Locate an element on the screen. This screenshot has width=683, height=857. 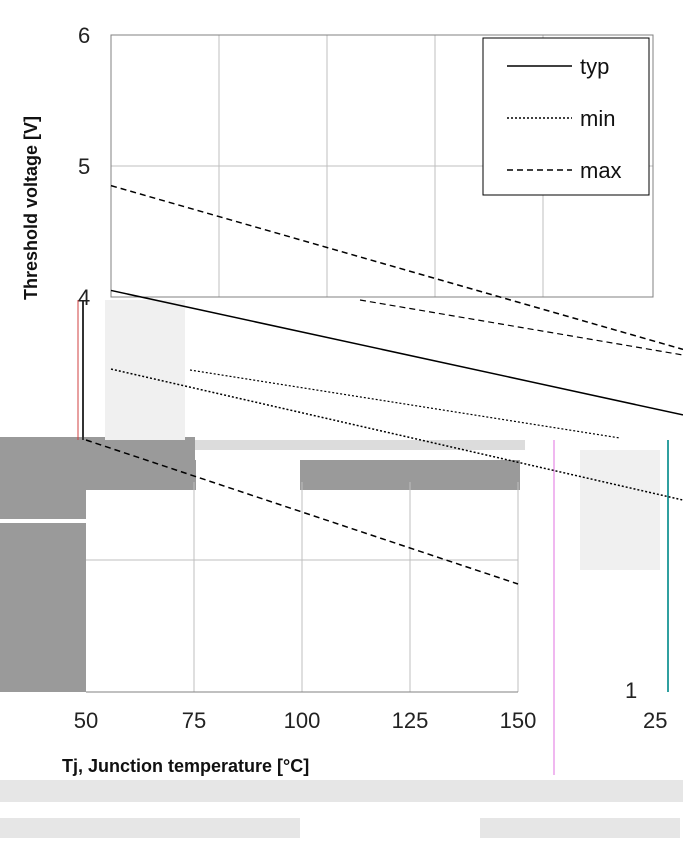
series-line-typ is located at coordinates (396, 352).